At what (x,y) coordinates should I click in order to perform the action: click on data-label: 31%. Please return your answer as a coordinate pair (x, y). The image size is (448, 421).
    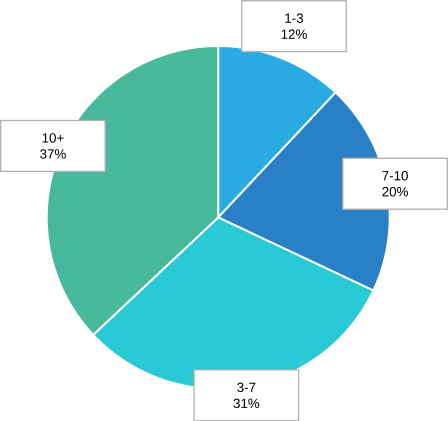
    Looking at the image, I should click on (247, 403).